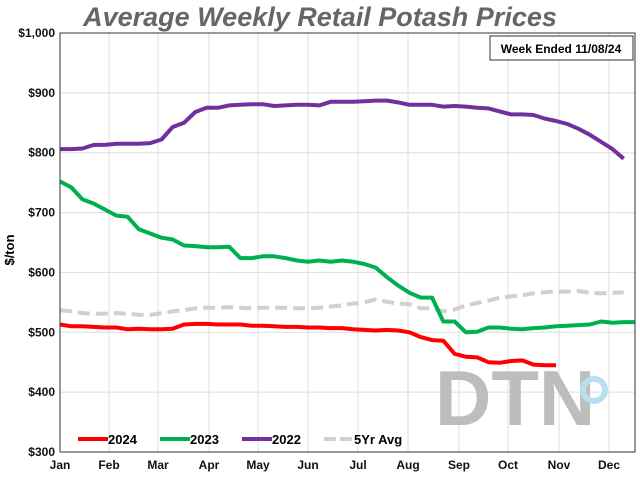 Image resolution: width=640 pixels, height=480 pixels. I want to click on x-tick-label: Sep, so click(459, 465).